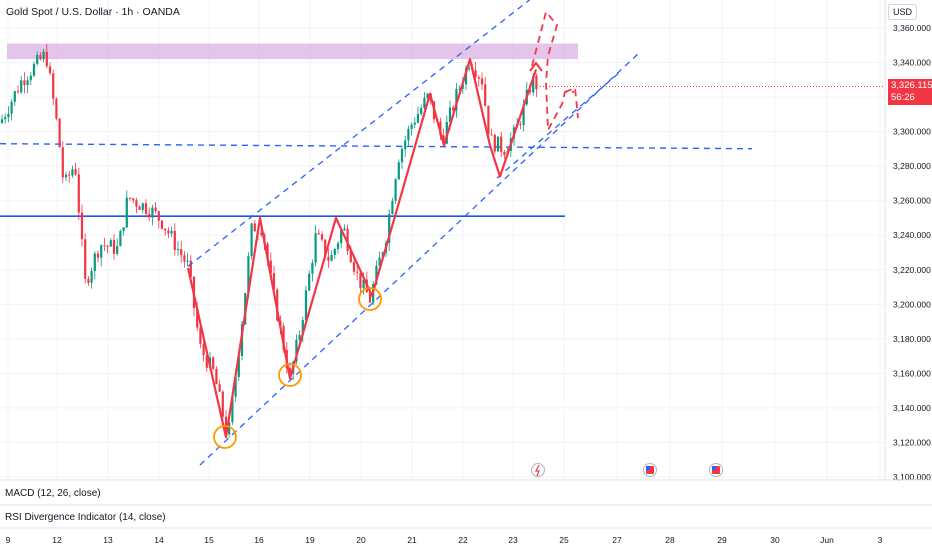 The image size is (932, 550). Describe the element at coordinates (8, 540) in the screenshot. I see `time-tick-label: 9` at that location.